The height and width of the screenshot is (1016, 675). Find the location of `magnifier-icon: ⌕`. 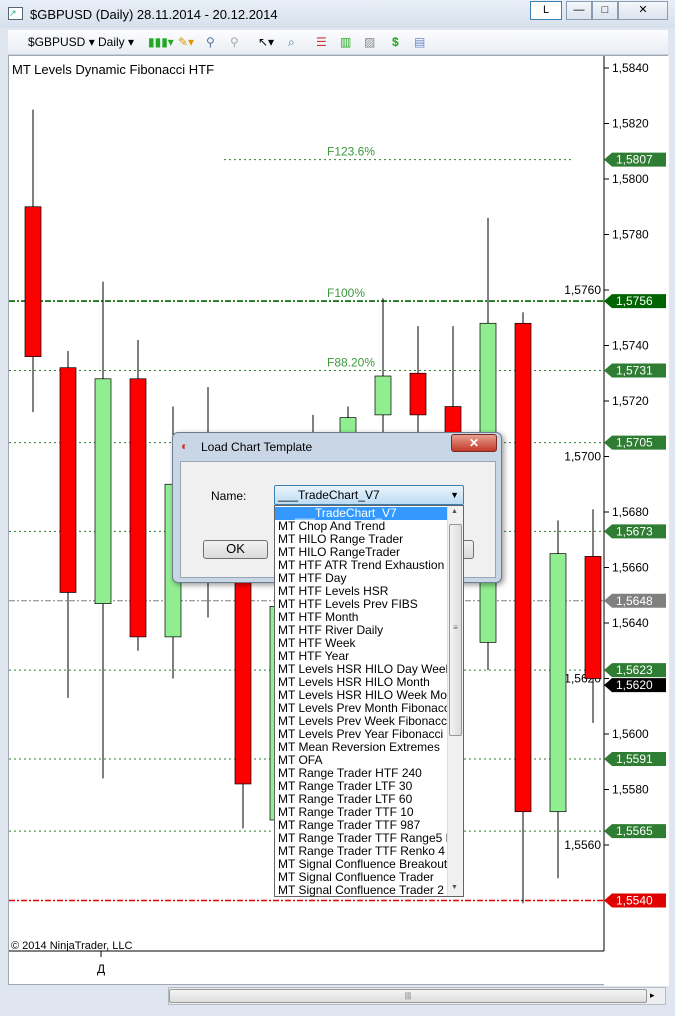

magnifier-icon: ⌕ is located at coordinates (291, 42).